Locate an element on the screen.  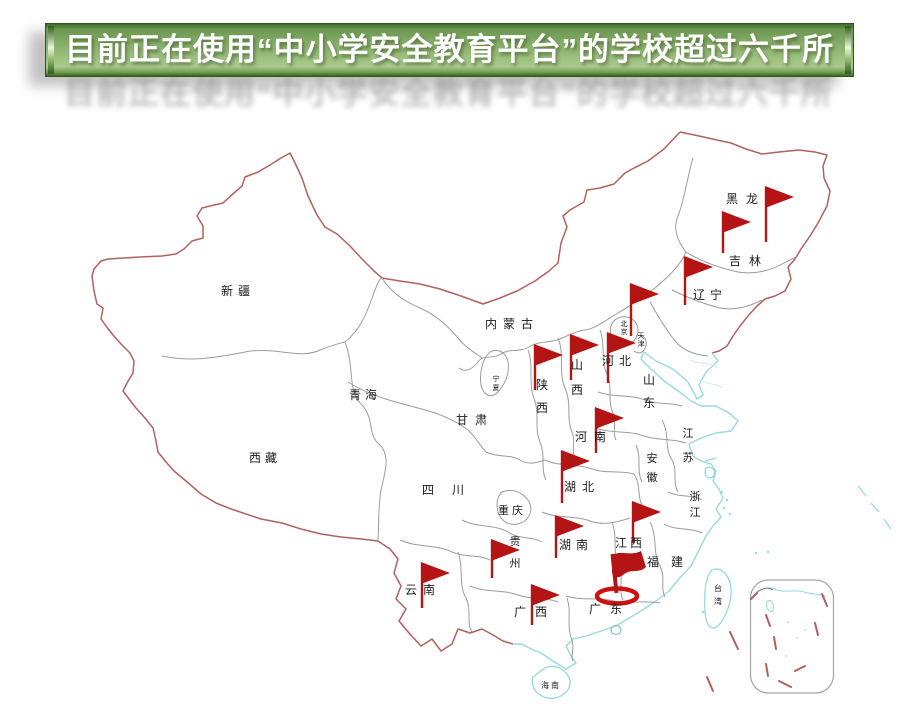
flag-jiangxi is located at coordinates (646, 522).